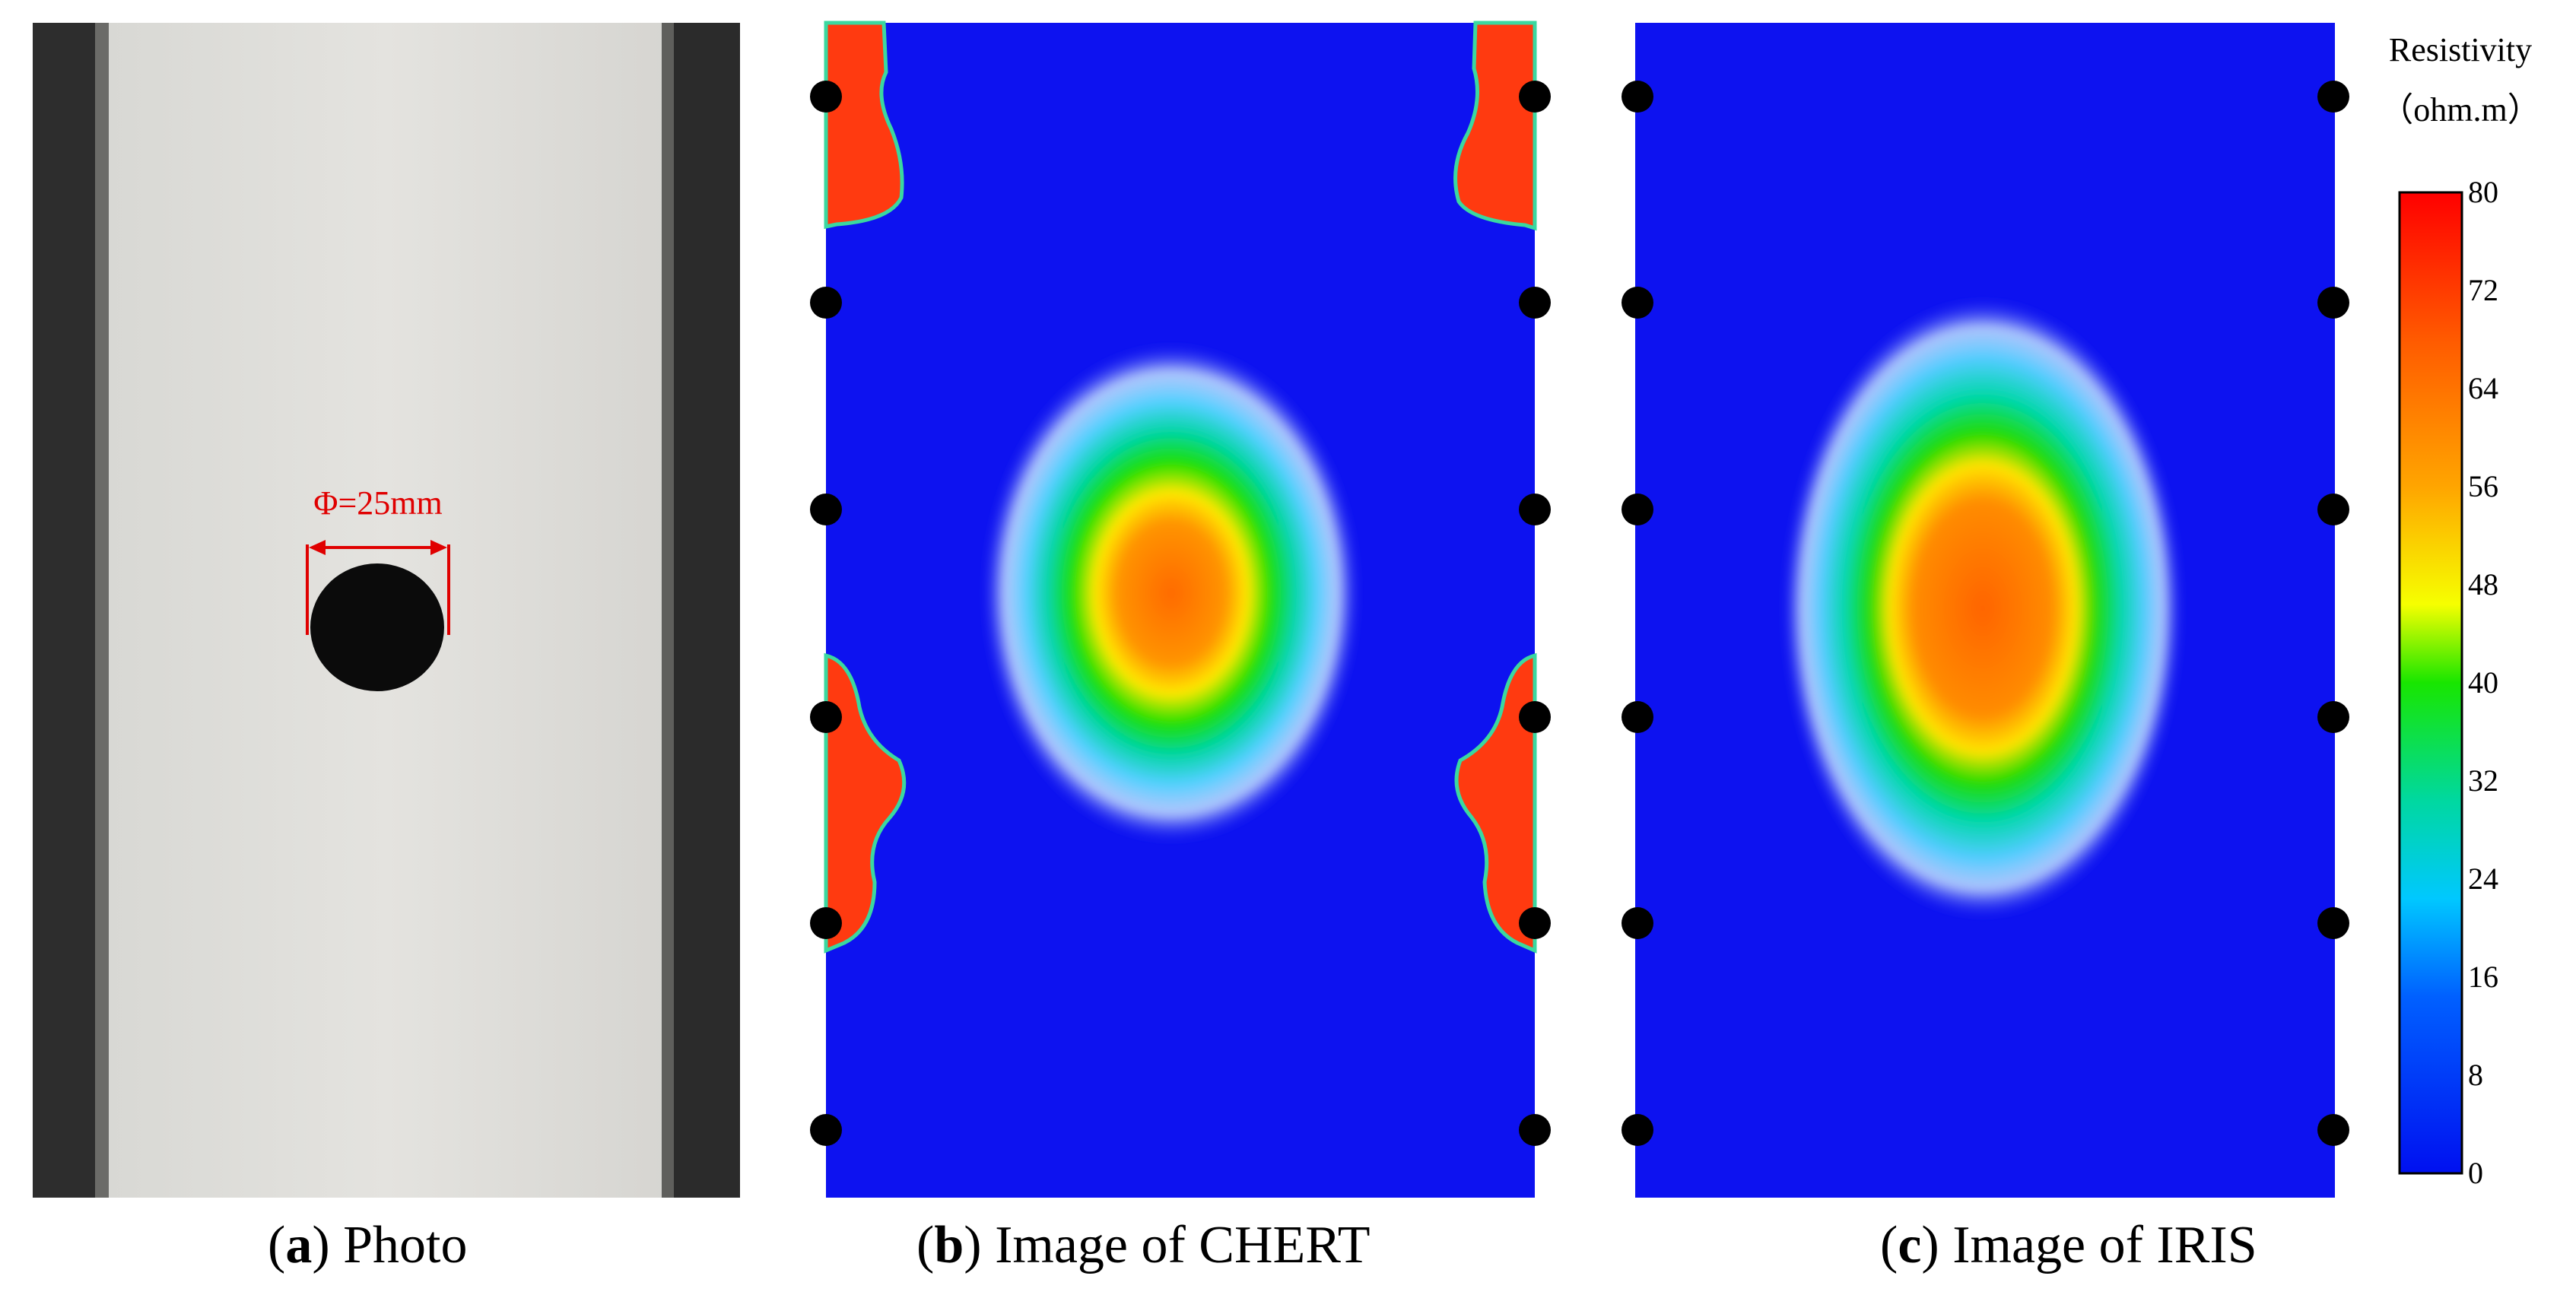 This screenshot has width=2576, height=1314. I want to click on colorbar-tick-label: 64, so click(2483, 388).